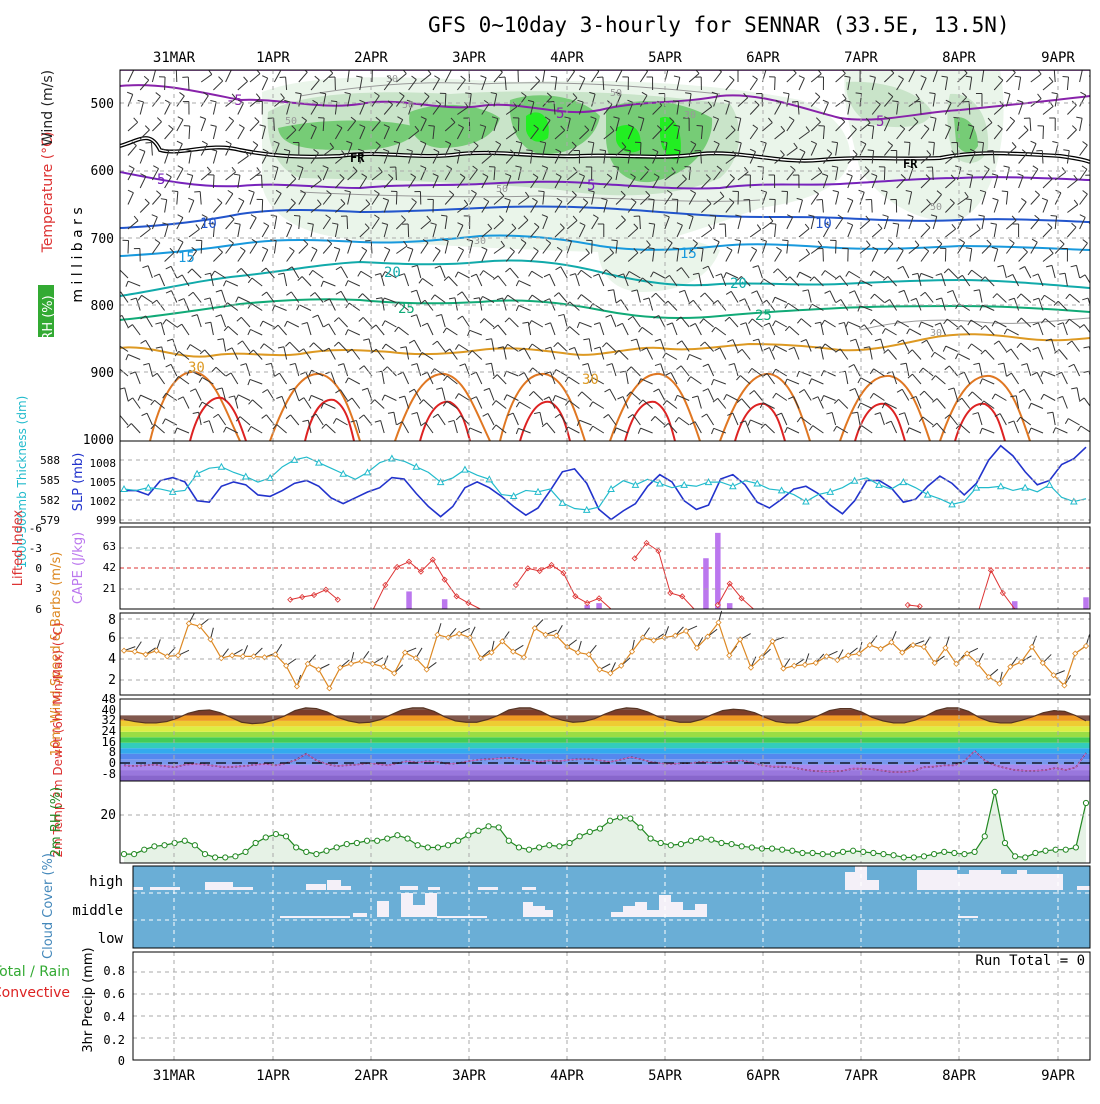 The image size is (1100, 1104). Describe the element at coordinates (48, 193) in the screenshot. I see `temperature-axis-title: Temperature (°C)` at that location.